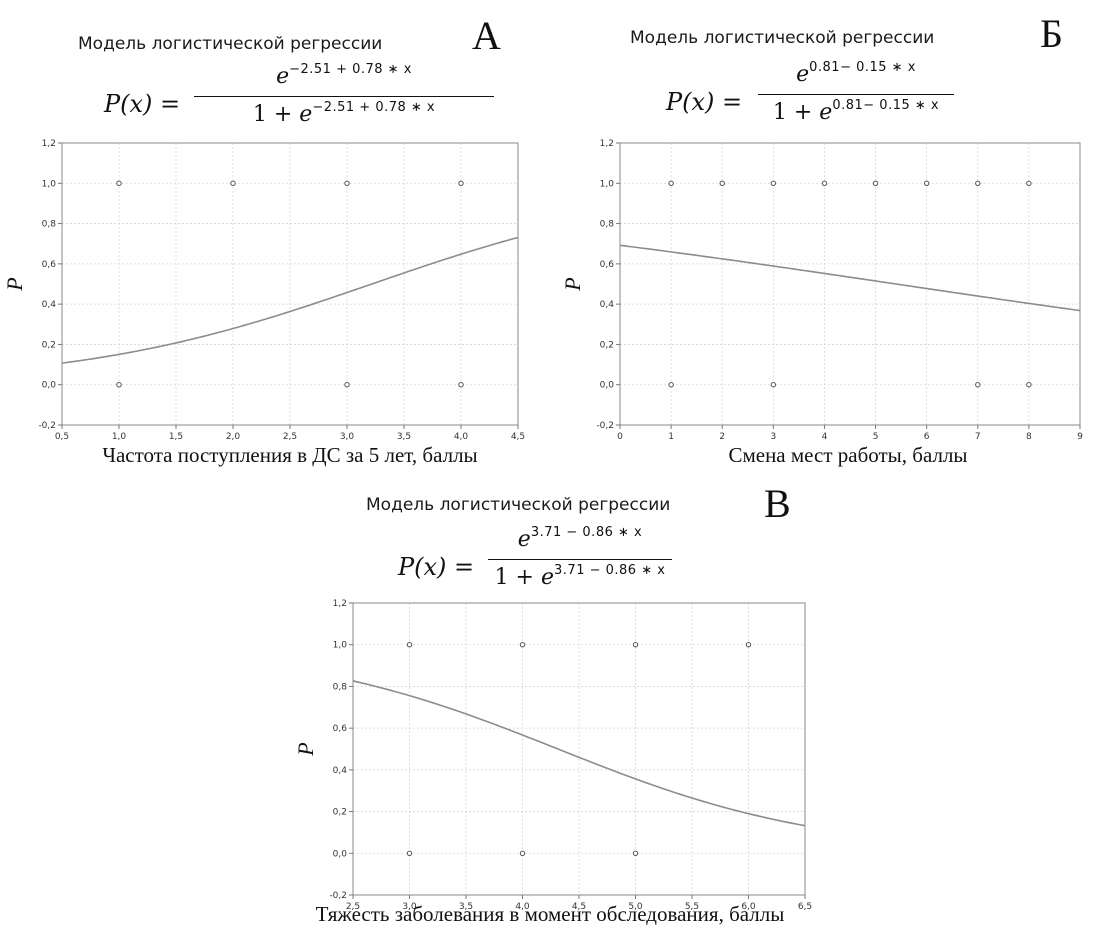  Describe the element at coordinates (773, 437) in the screenshot. I see `x-tick-label: 3` at that location.